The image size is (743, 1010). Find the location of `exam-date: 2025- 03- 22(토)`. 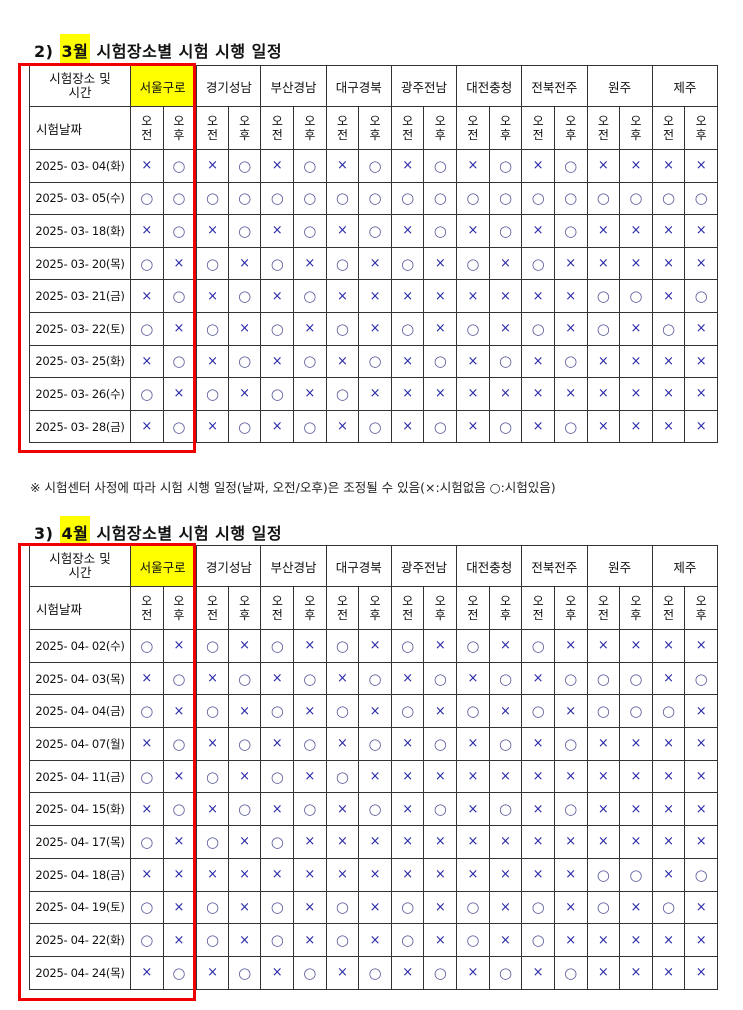

exam-date: 2025- 03- 22(토) is located at coordinates (80, 328).